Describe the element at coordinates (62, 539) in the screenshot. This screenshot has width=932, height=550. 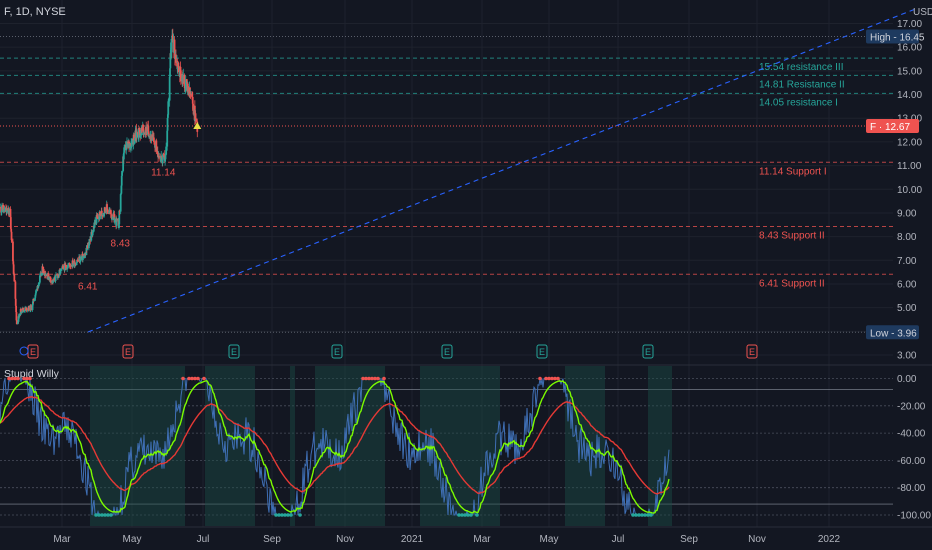
I see `time-tick-label: Mar` at that location.